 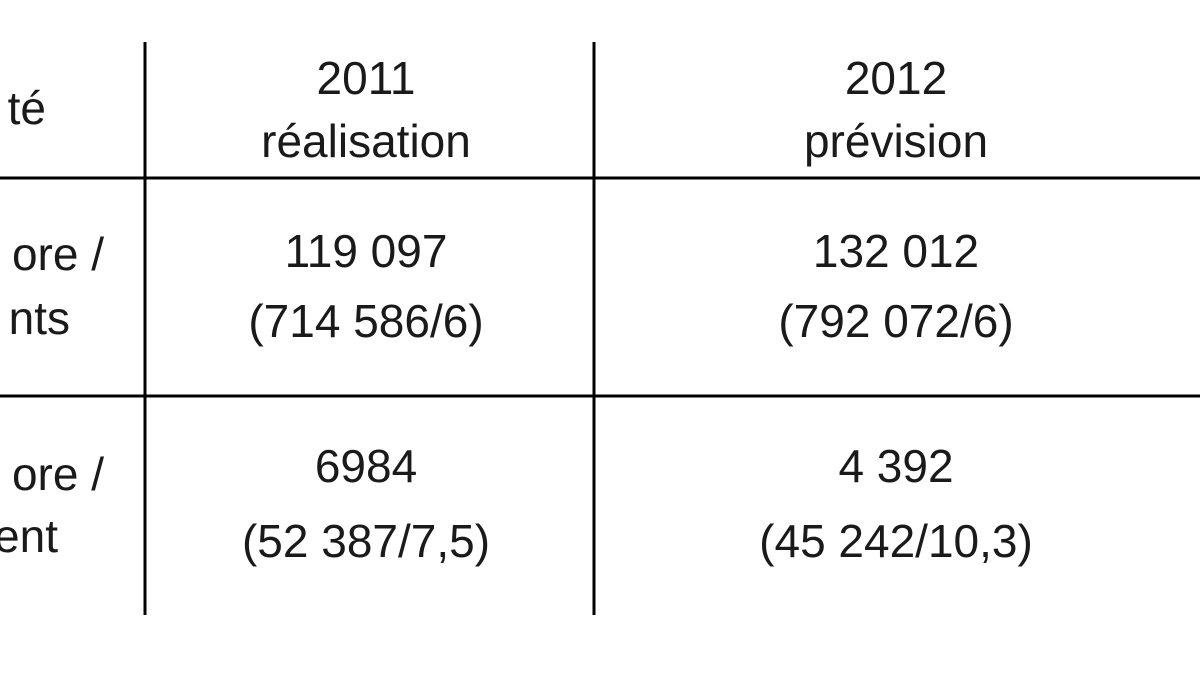 What do you see at coordinates (27, 108) in the screenshot?
I see `header-cell: té` at bounding box center [27, 108].